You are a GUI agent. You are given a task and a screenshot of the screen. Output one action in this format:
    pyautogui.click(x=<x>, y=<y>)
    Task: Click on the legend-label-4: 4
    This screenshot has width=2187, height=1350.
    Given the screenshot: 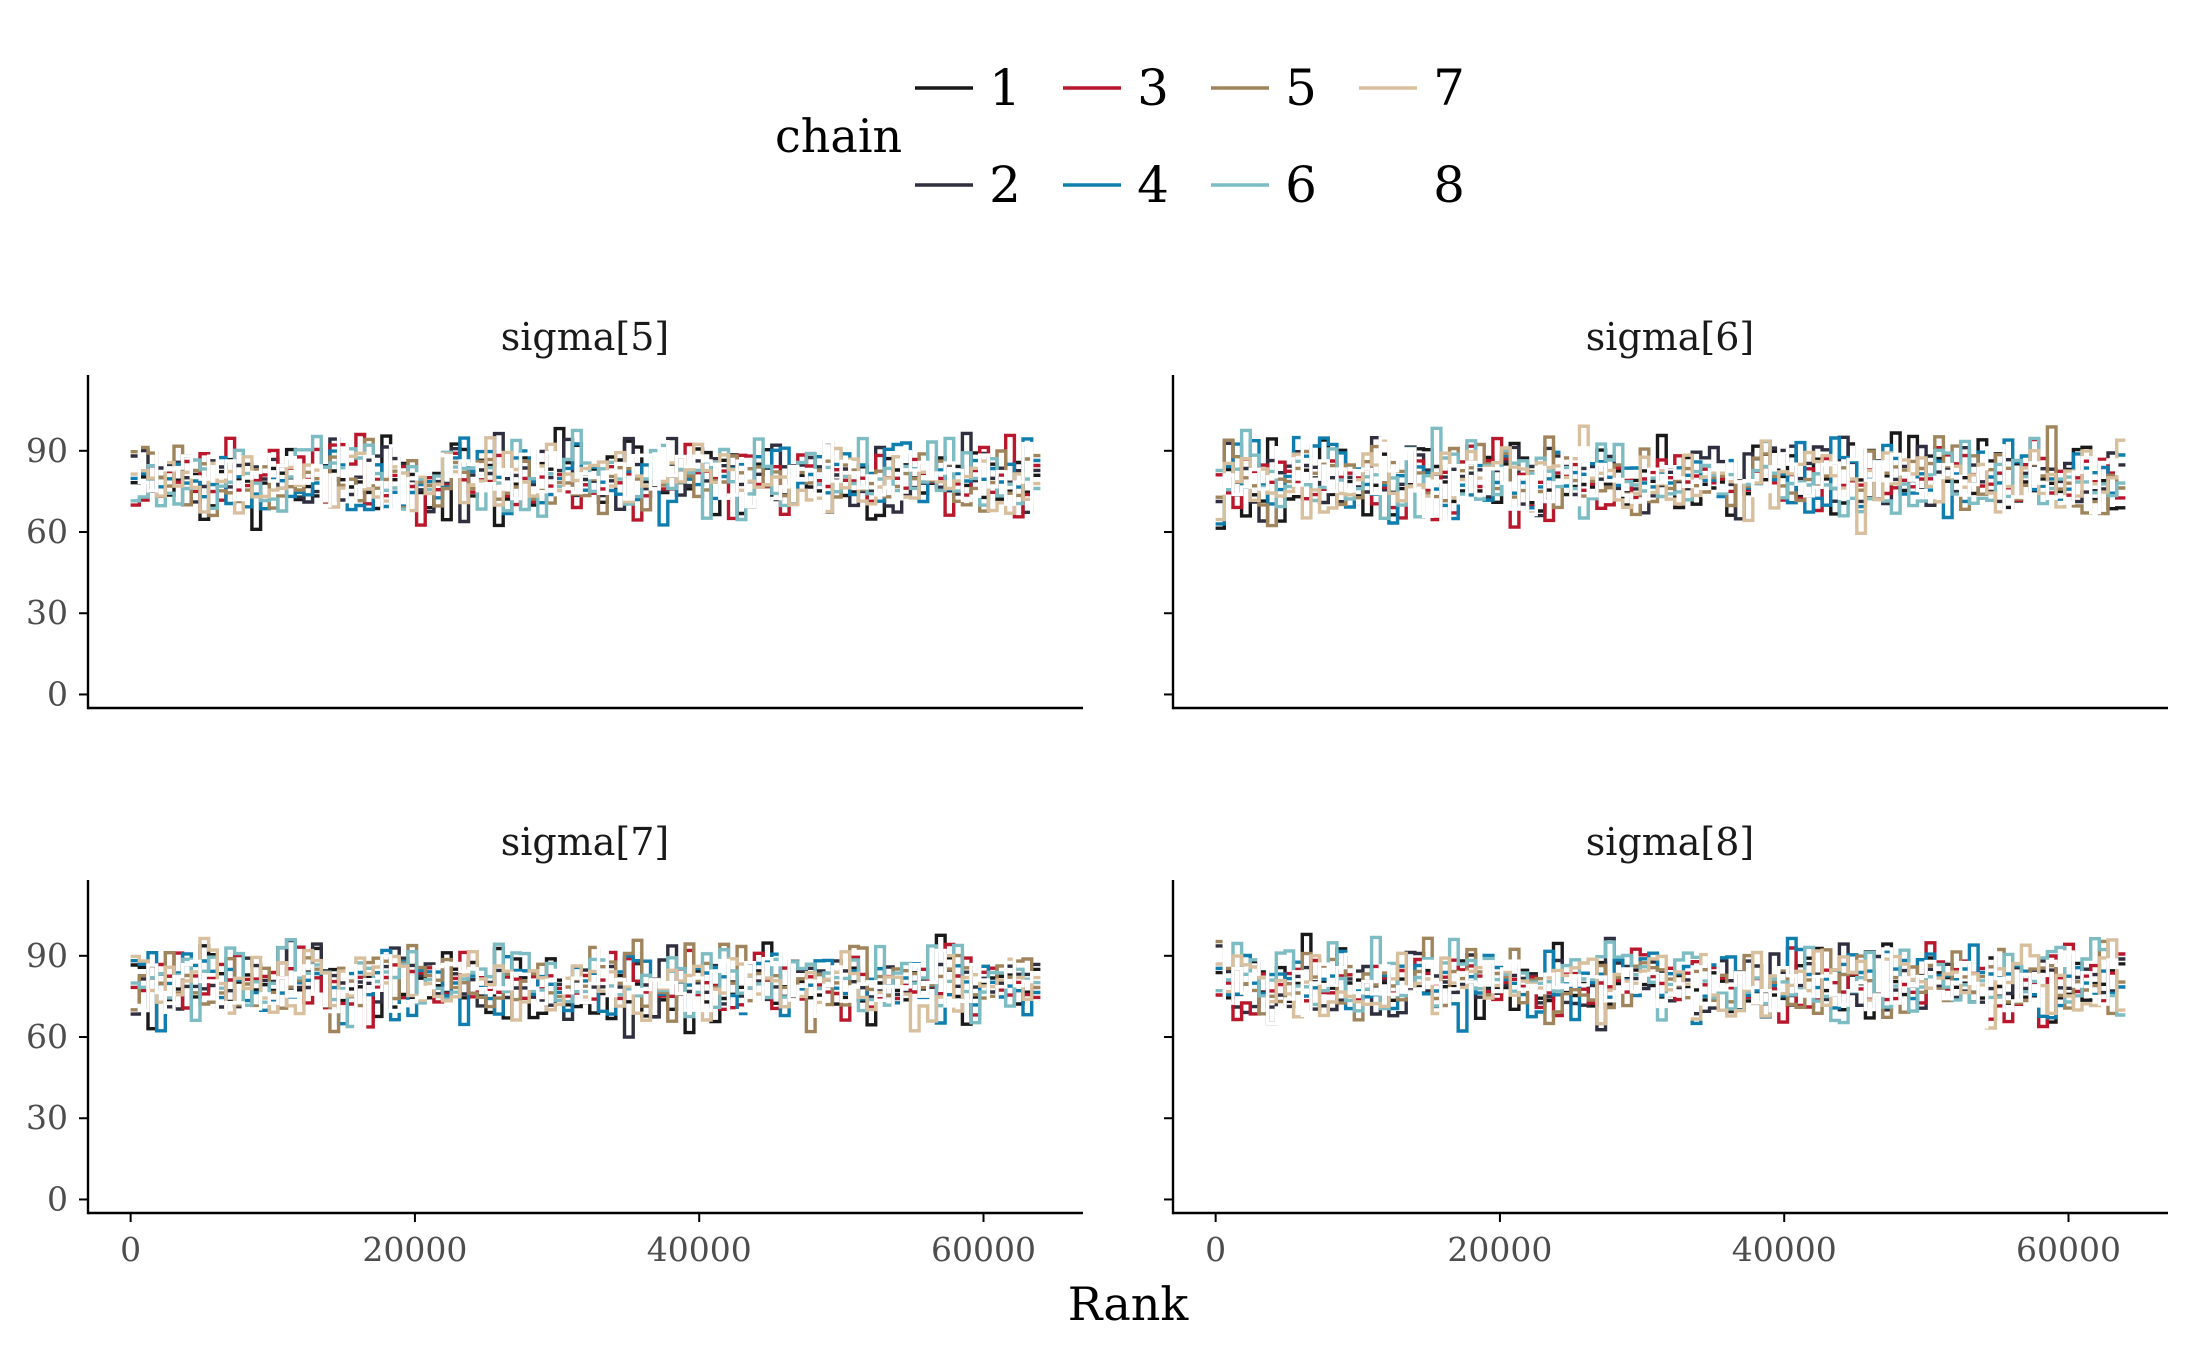 What is the action you would take?
    pyautogui.click(x=1153, y=185)
    